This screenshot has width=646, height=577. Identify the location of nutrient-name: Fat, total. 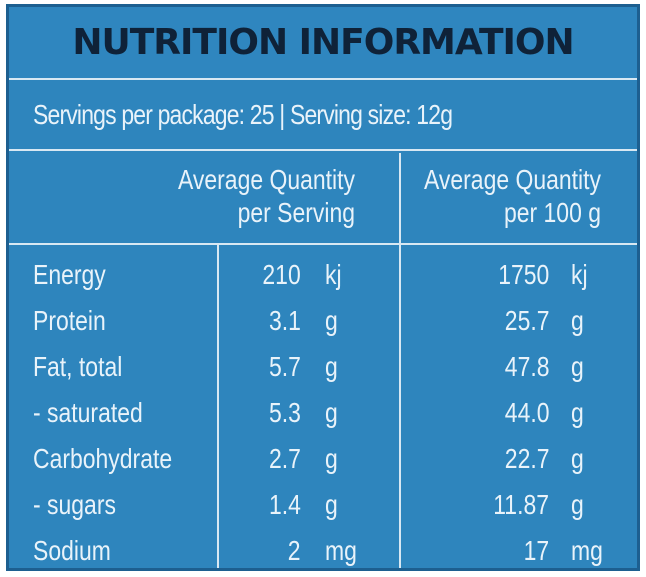
(78, 366).